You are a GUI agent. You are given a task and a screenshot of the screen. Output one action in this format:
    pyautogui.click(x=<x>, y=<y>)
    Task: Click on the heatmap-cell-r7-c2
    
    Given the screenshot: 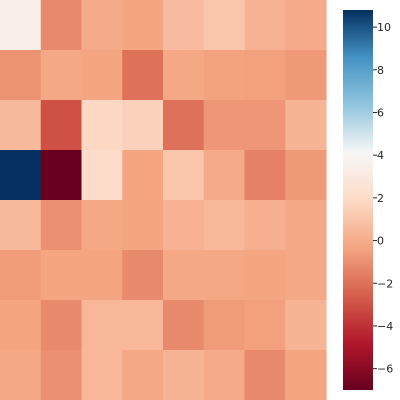 What is the action you would take?
    pyautogui.click(x=102, y=375)
    